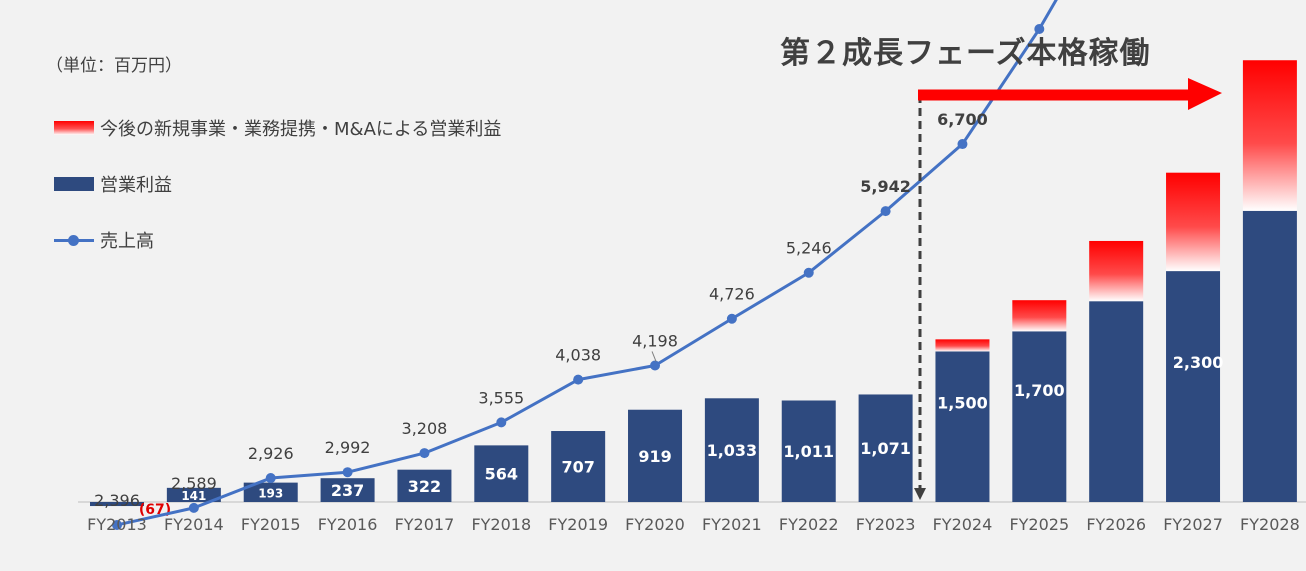  I want to click on bar-operating-profit-FY2013, so click(117, 504).